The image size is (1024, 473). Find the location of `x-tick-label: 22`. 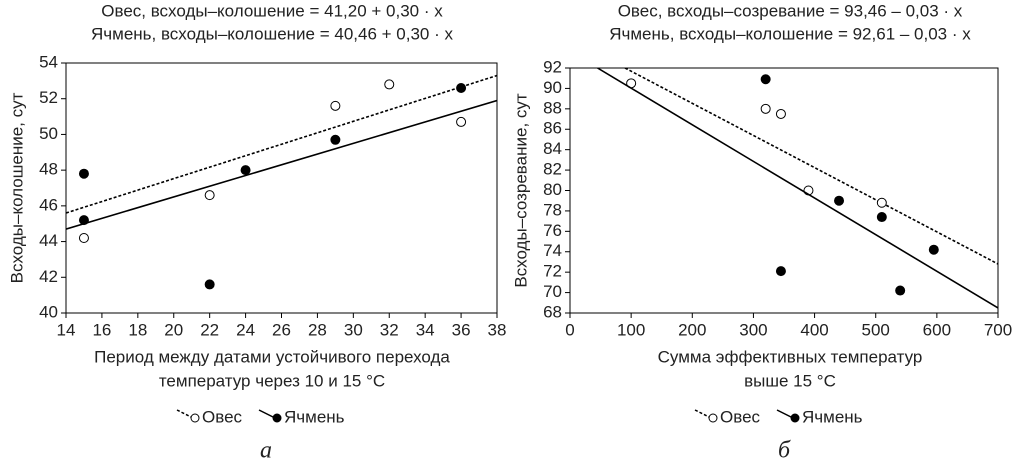

x-tick-label: 22 is located at coordinates (209, 329).